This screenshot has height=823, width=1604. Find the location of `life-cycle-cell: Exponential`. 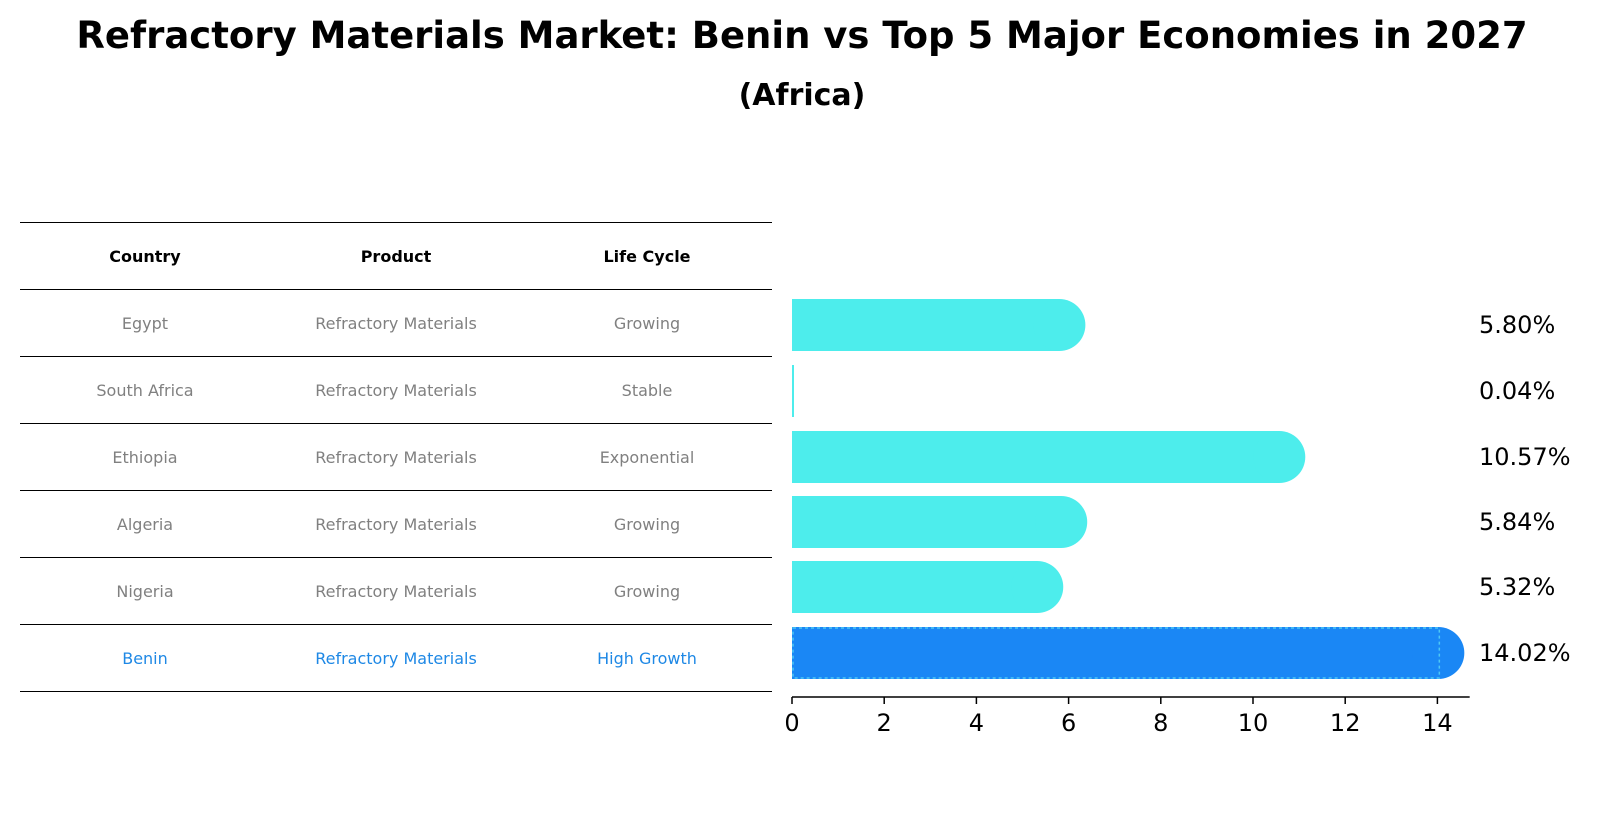

life-cycle-cell: Exponential is located at coordinates (647, 457).